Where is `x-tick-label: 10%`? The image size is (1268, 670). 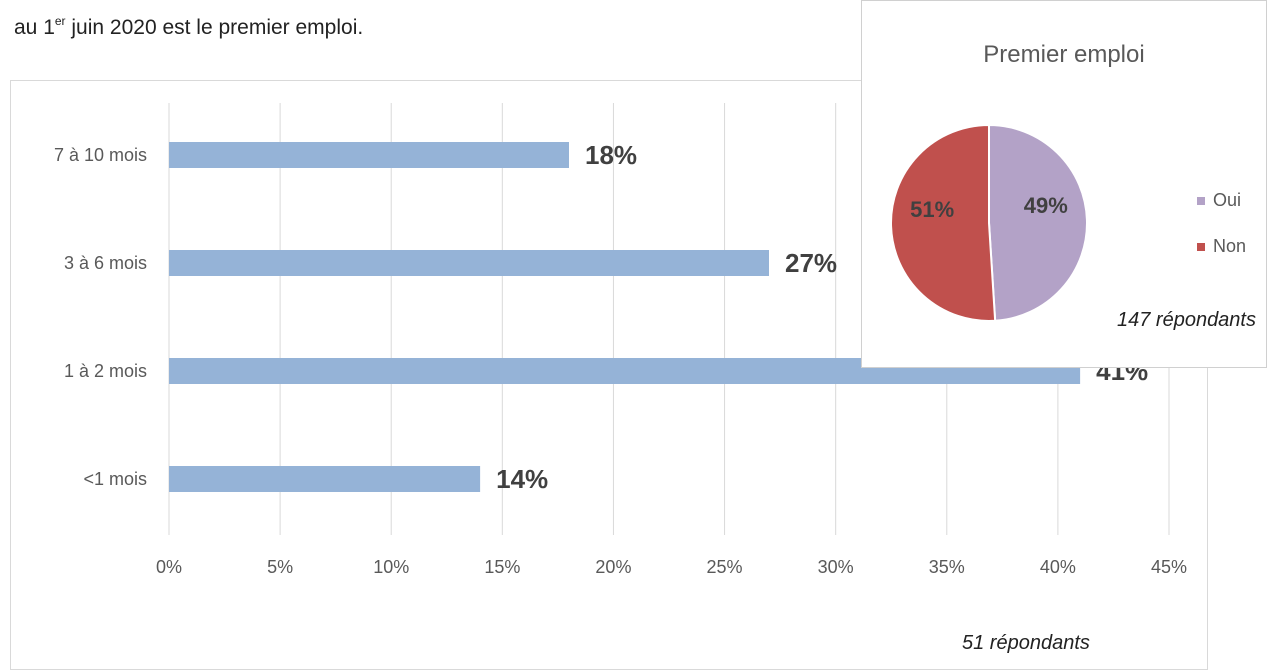
x-tick-label: 10% is located at coordinates (391, 567).